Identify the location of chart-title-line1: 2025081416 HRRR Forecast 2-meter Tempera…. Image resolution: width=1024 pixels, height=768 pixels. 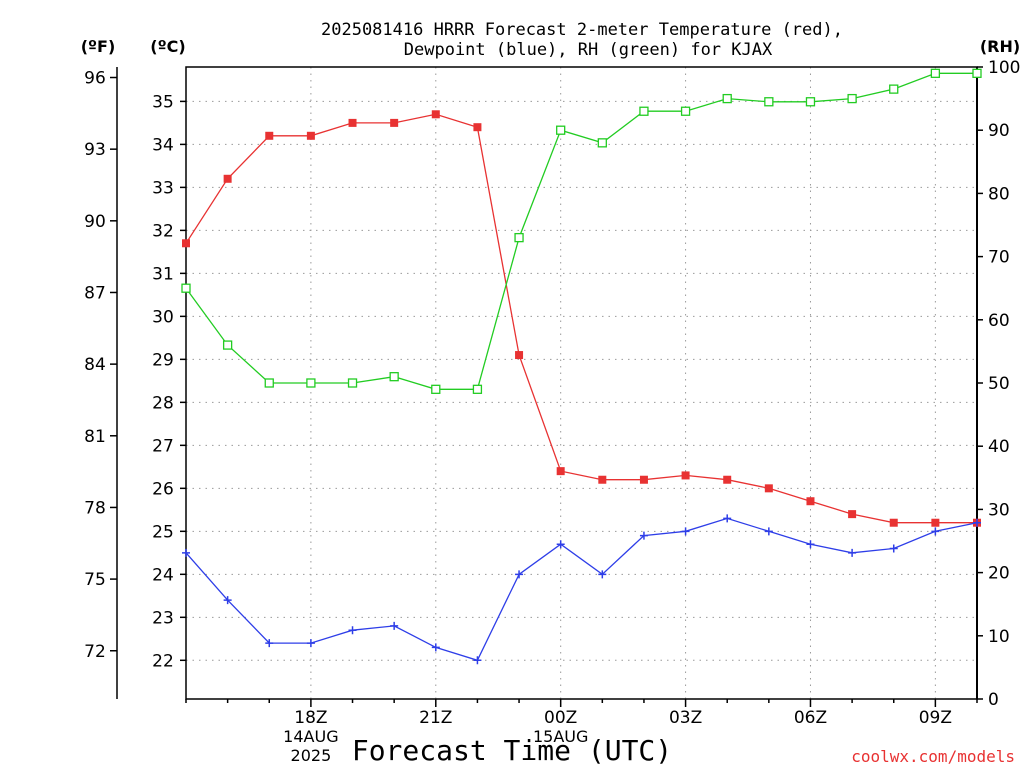
(582, 30).